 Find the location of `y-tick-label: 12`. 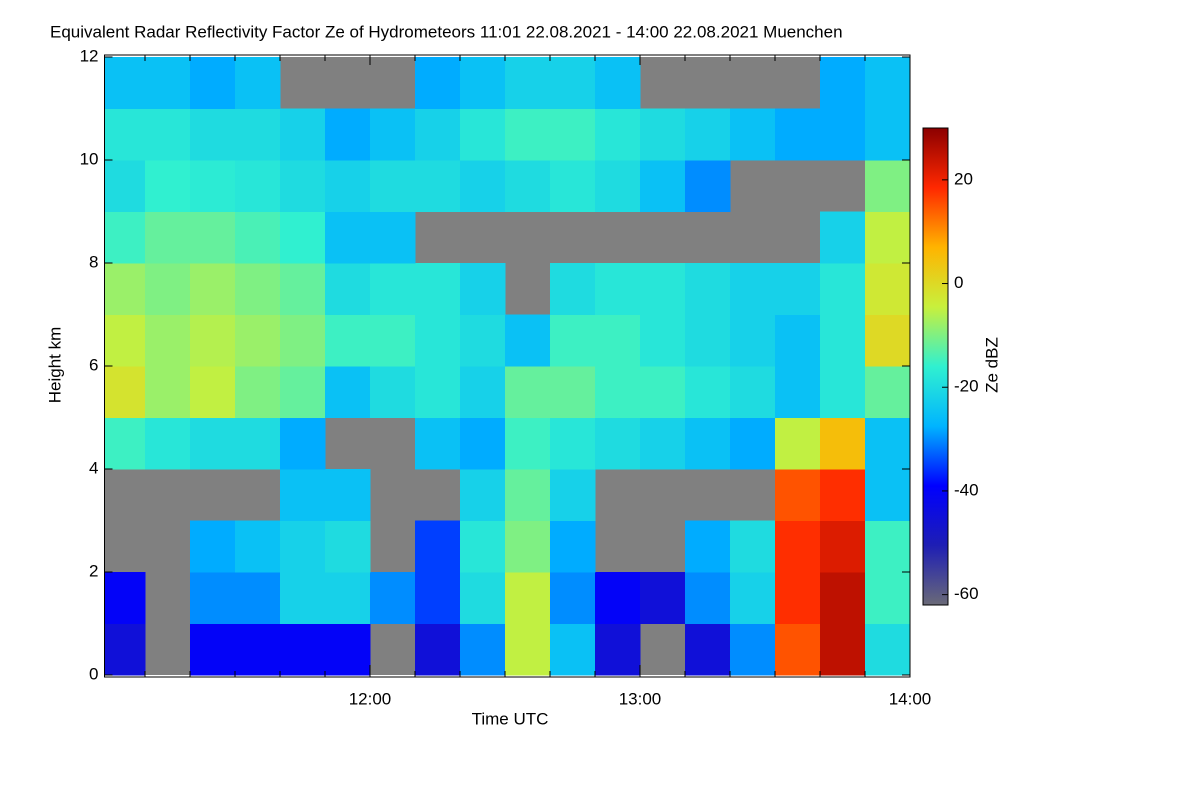

y-tick-label: 12 is located at coordinates (89, 55).